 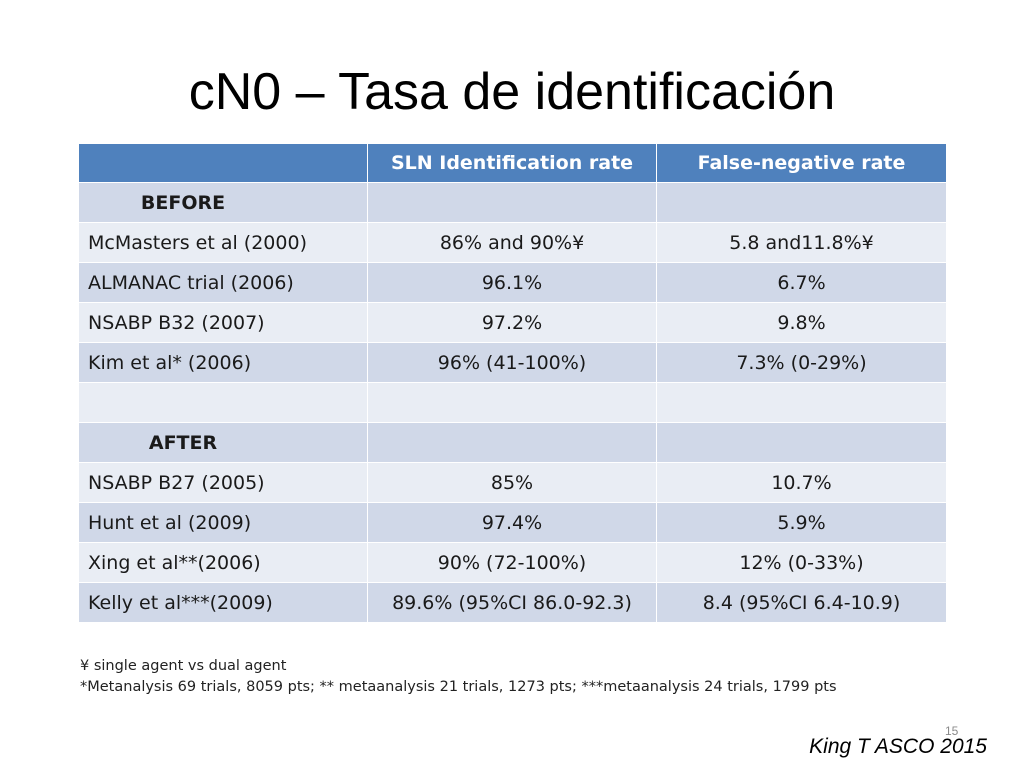 I want to click on sln-rate-cell: 86% and 90%¥, so click(x=512, y=242).